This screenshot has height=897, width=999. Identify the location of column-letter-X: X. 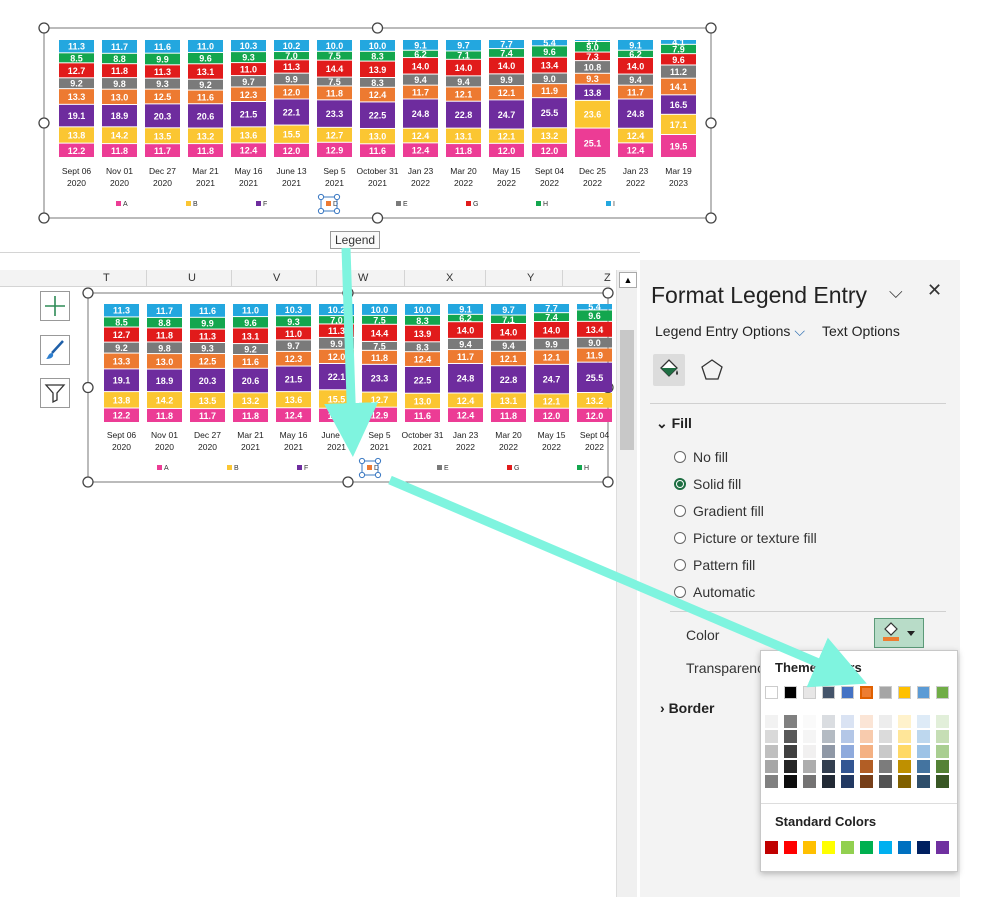
(450, 278).